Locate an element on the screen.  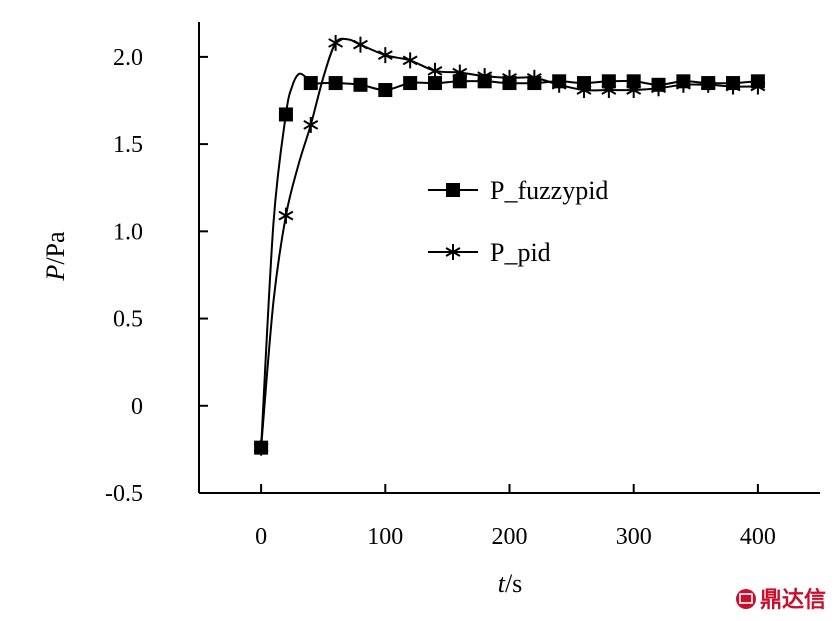
watermark-logo-icon is located at coordinates (746, 599).